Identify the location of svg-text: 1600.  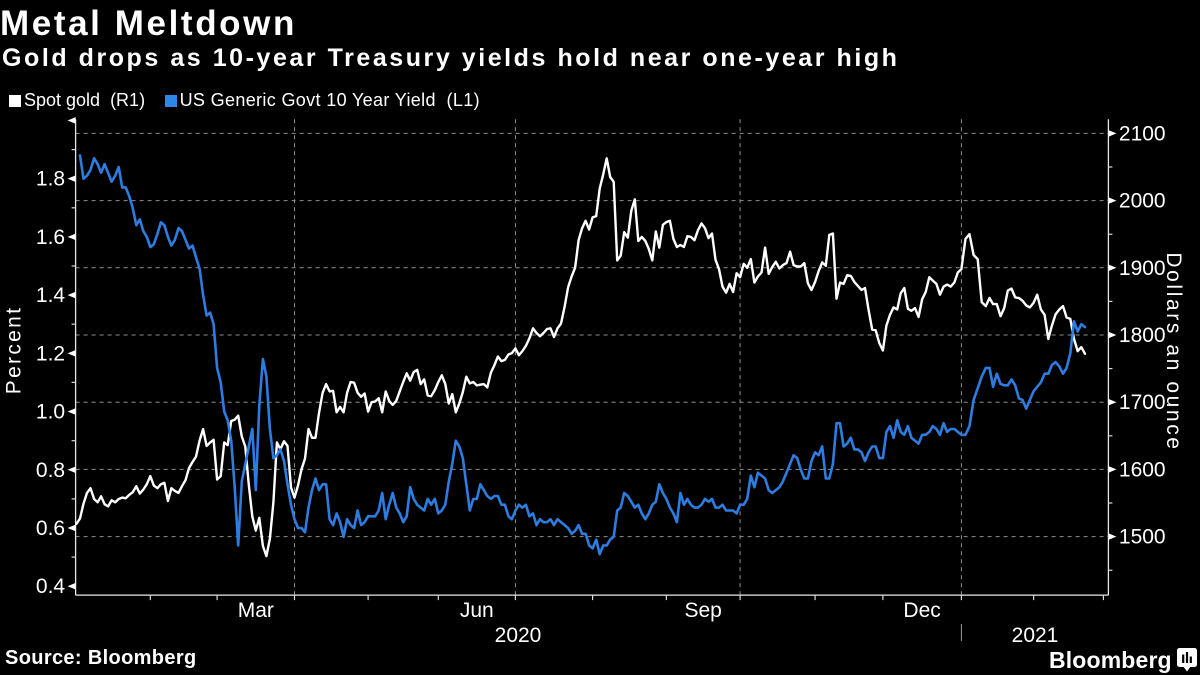
(1142, 469).